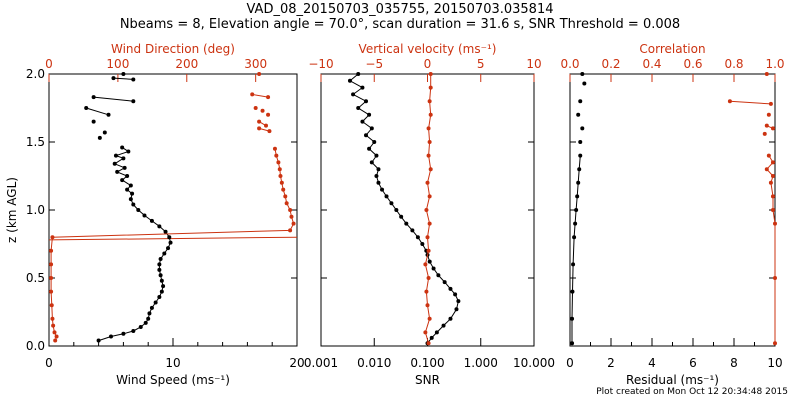 The height and width of the screenshot is (400, 800). I want to click on wind-top-tick-label: 100, so click(117, 64).